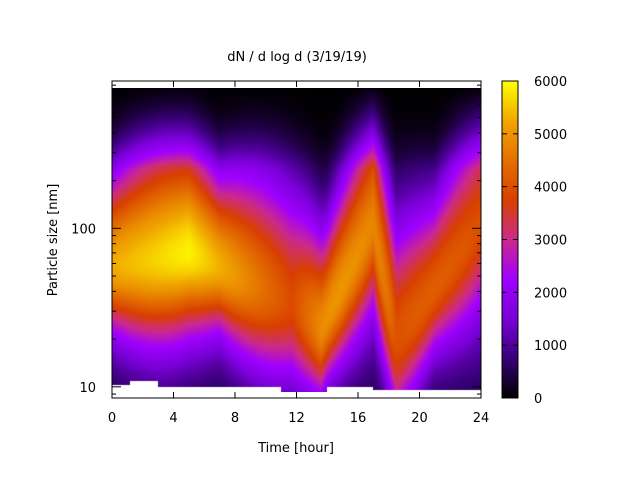  I want to click on x-tick-label: 12, so click(296, 418).